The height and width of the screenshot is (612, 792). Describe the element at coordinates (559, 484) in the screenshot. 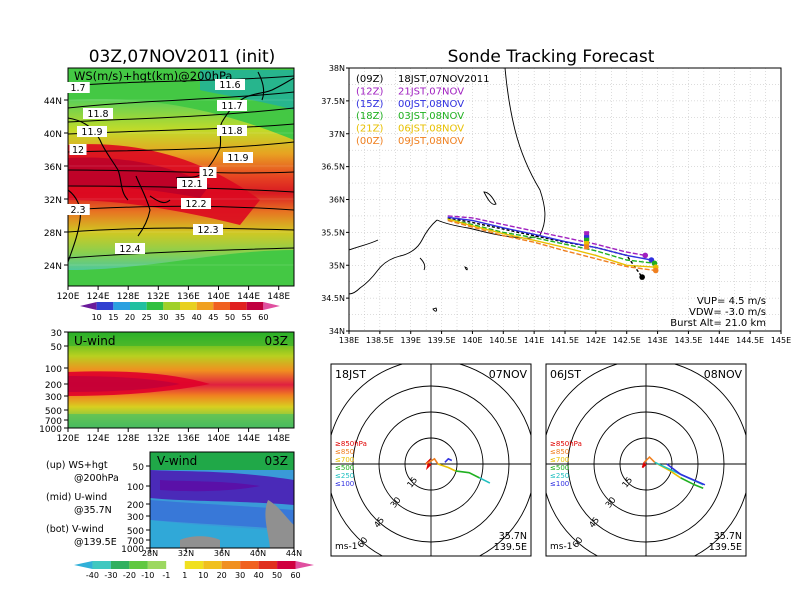

I see `hodograph-level-label: ≤100` at that location.